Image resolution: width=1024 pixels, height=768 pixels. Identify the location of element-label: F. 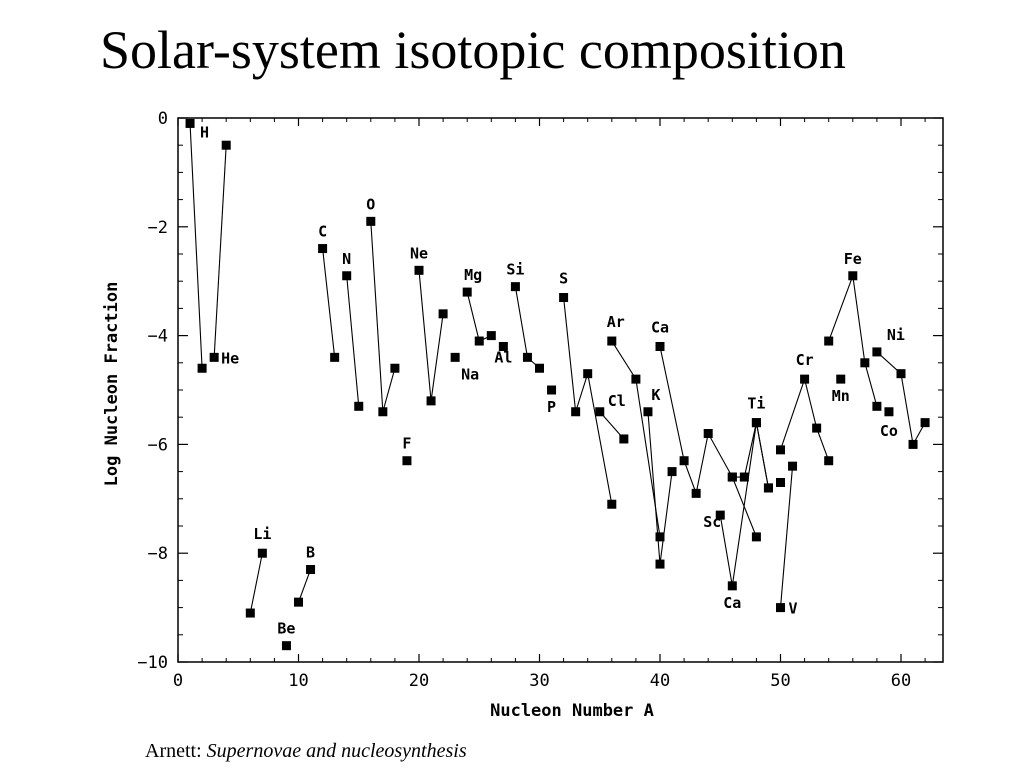
(406, 444).